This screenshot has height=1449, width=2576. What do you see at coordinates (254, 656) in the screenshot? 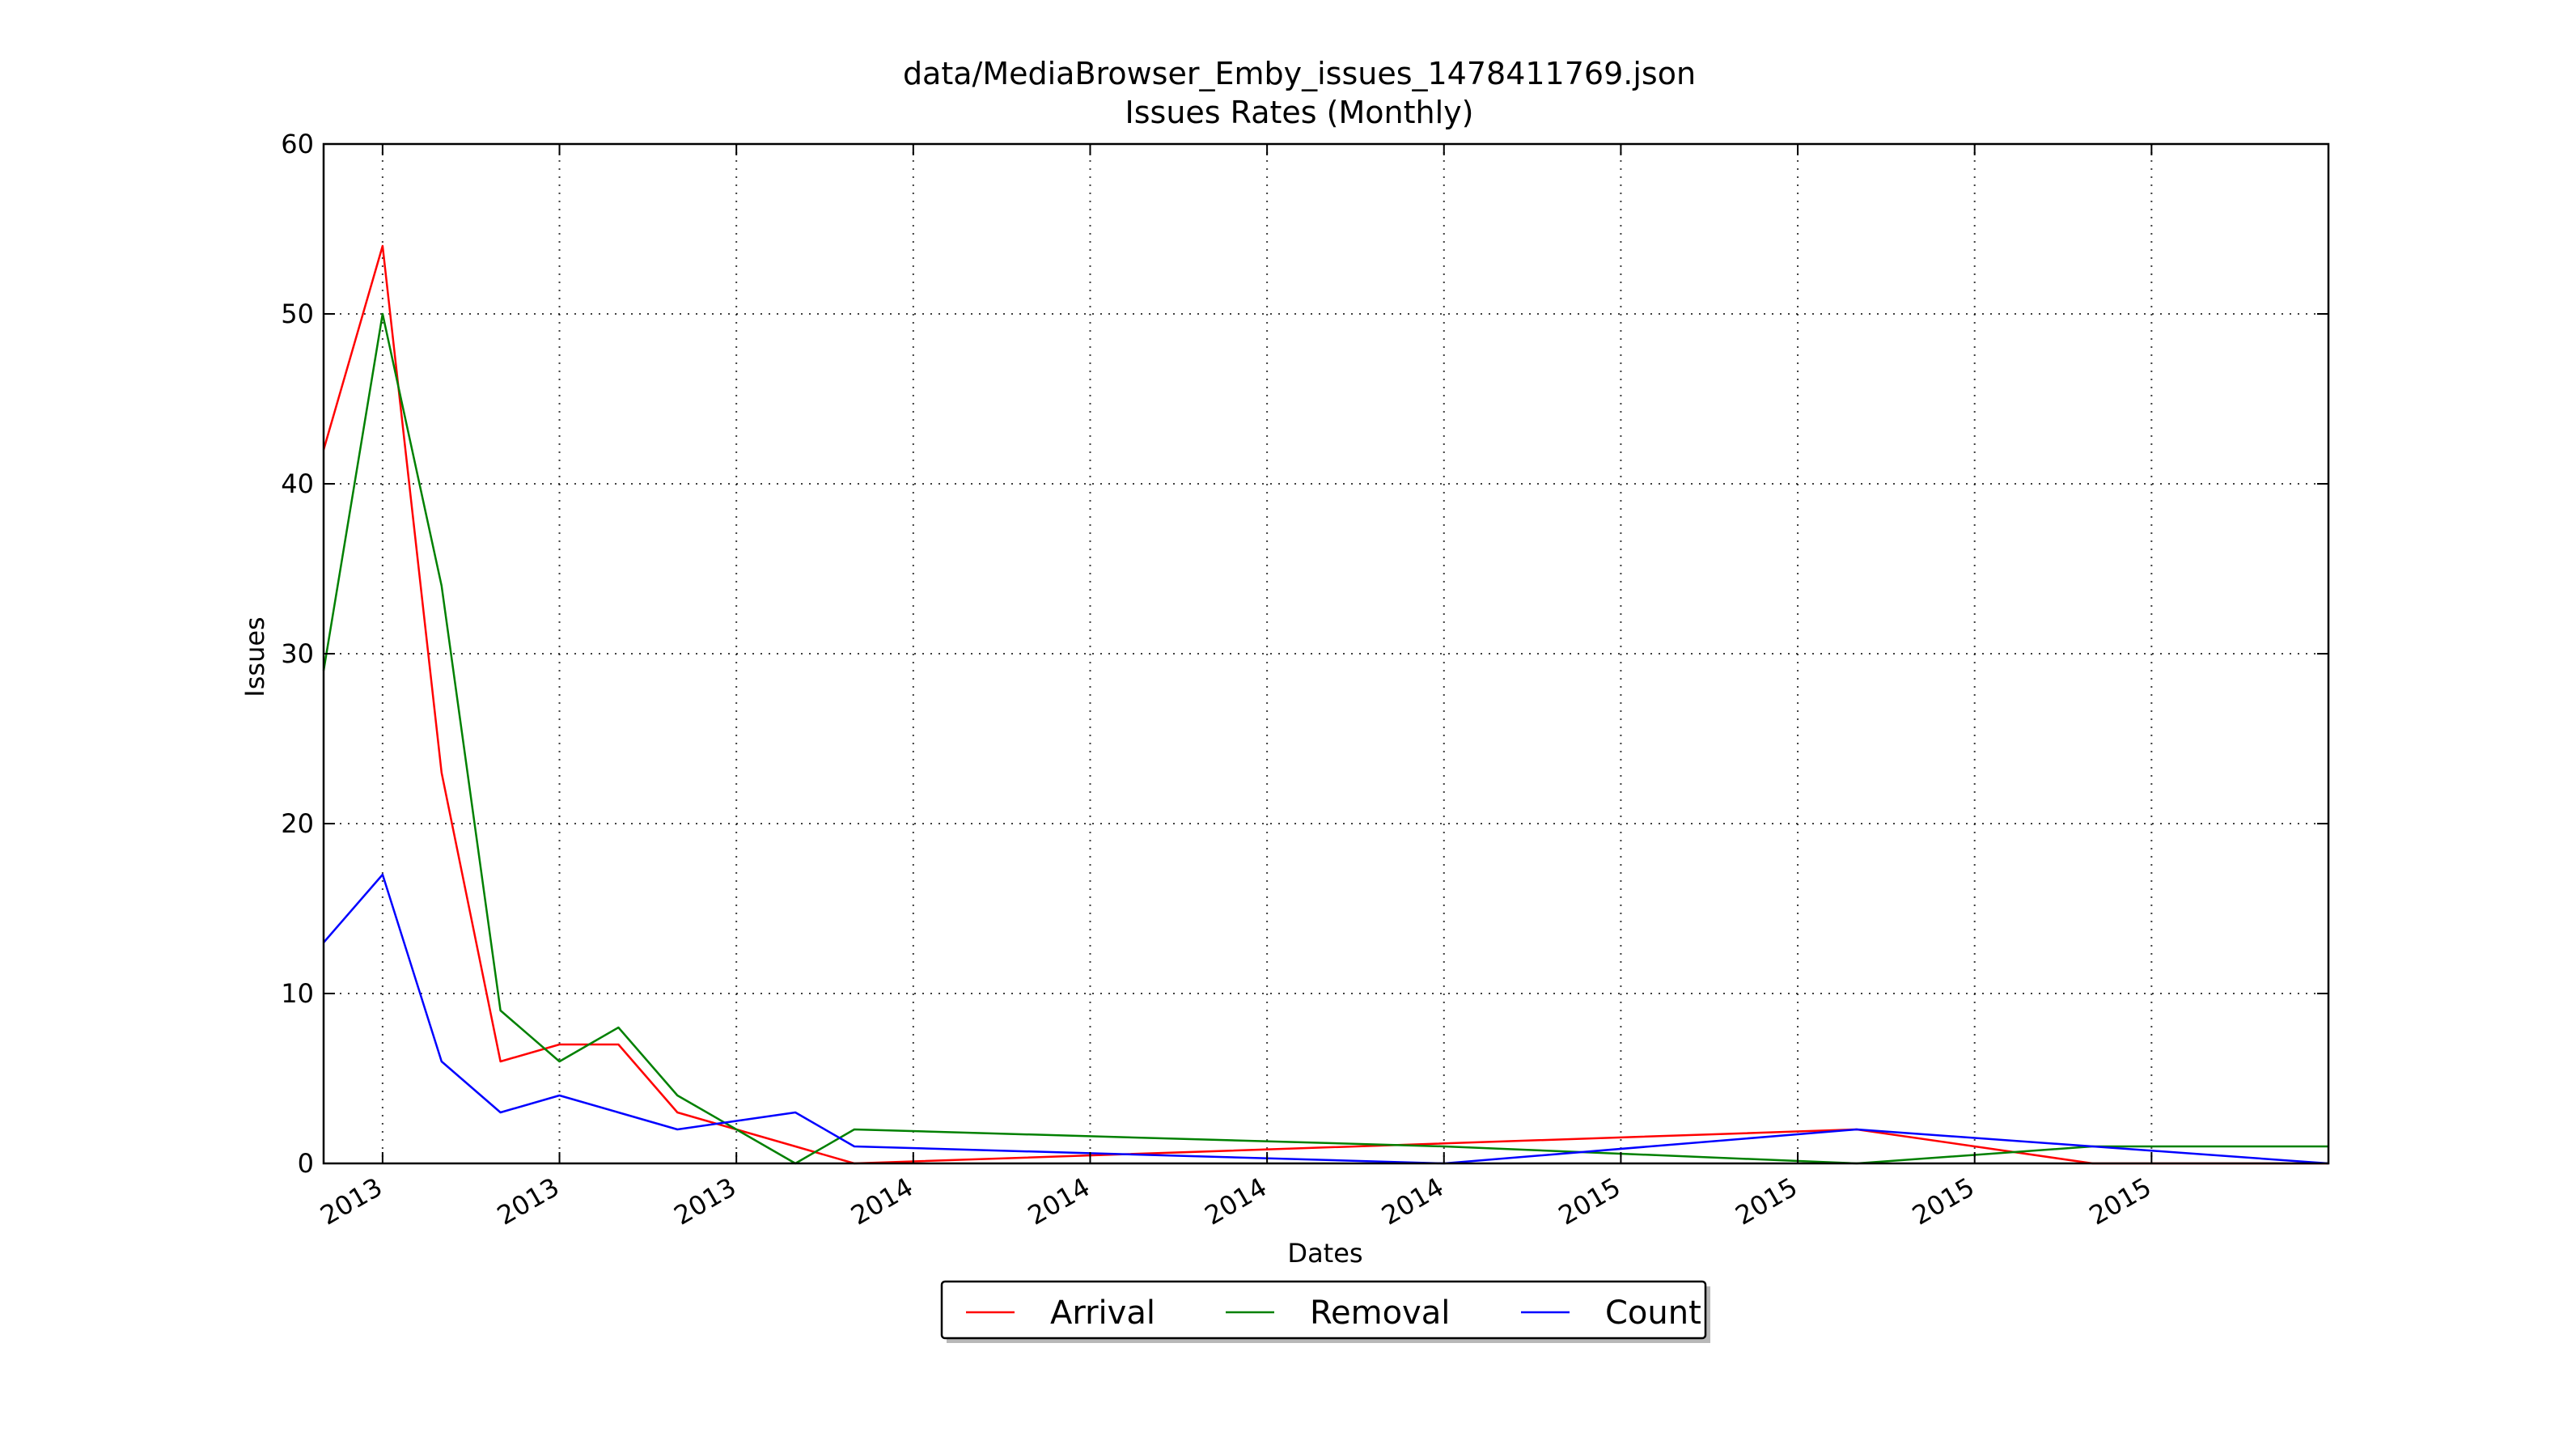
I see `y-axis-label: Issues` at bounding box center [254, 656].